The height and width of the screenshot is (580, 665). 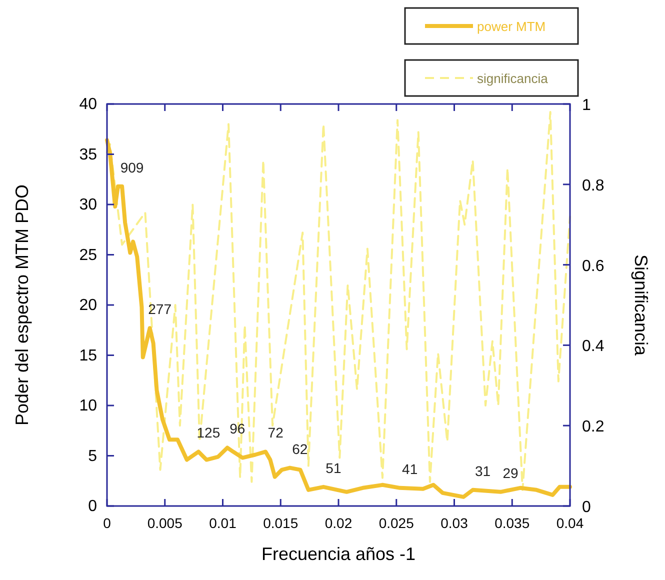 What do you see at coordinates (93, 456) in the screenshot?
I see `y-tick-label: 5` at bounding box center [93, 456].